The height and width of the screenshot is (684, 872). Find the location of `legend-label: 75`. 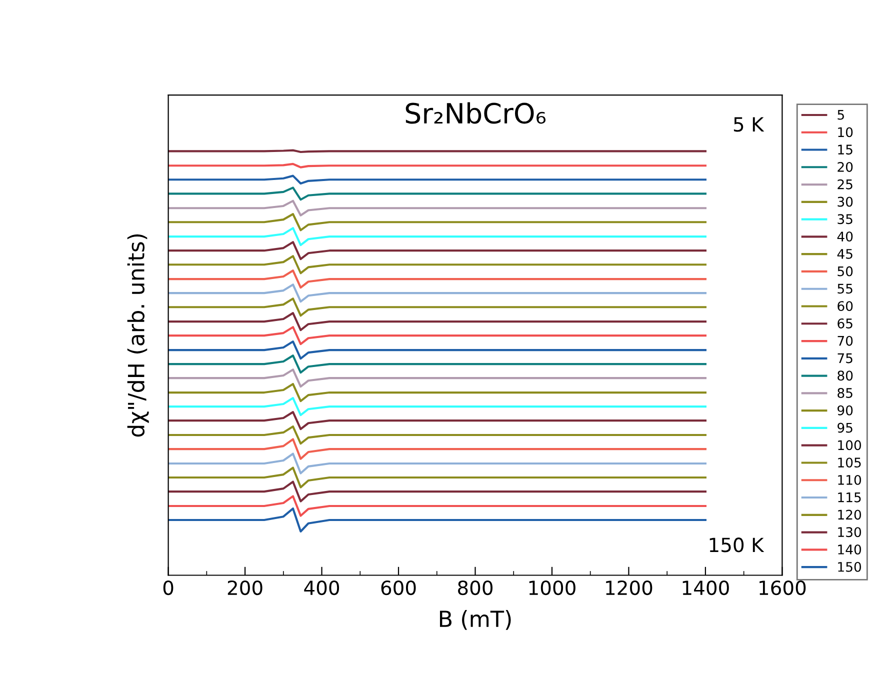

legend-label: 75 is located at coordinates (845, 358).